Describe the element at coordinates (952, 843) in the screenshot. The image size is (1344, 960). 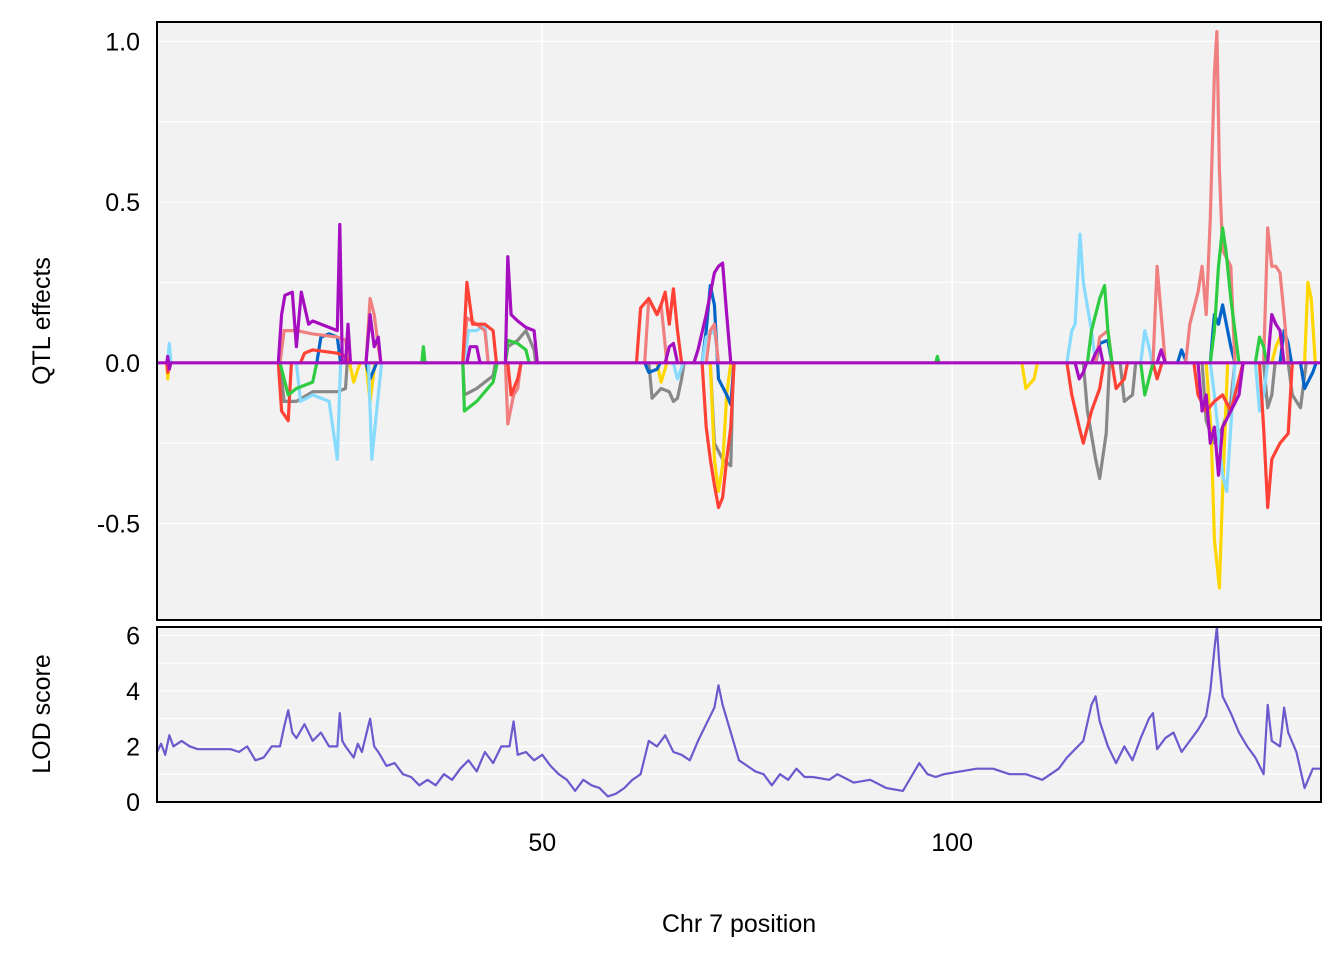
I see `x-tick-label: 100` at that location.